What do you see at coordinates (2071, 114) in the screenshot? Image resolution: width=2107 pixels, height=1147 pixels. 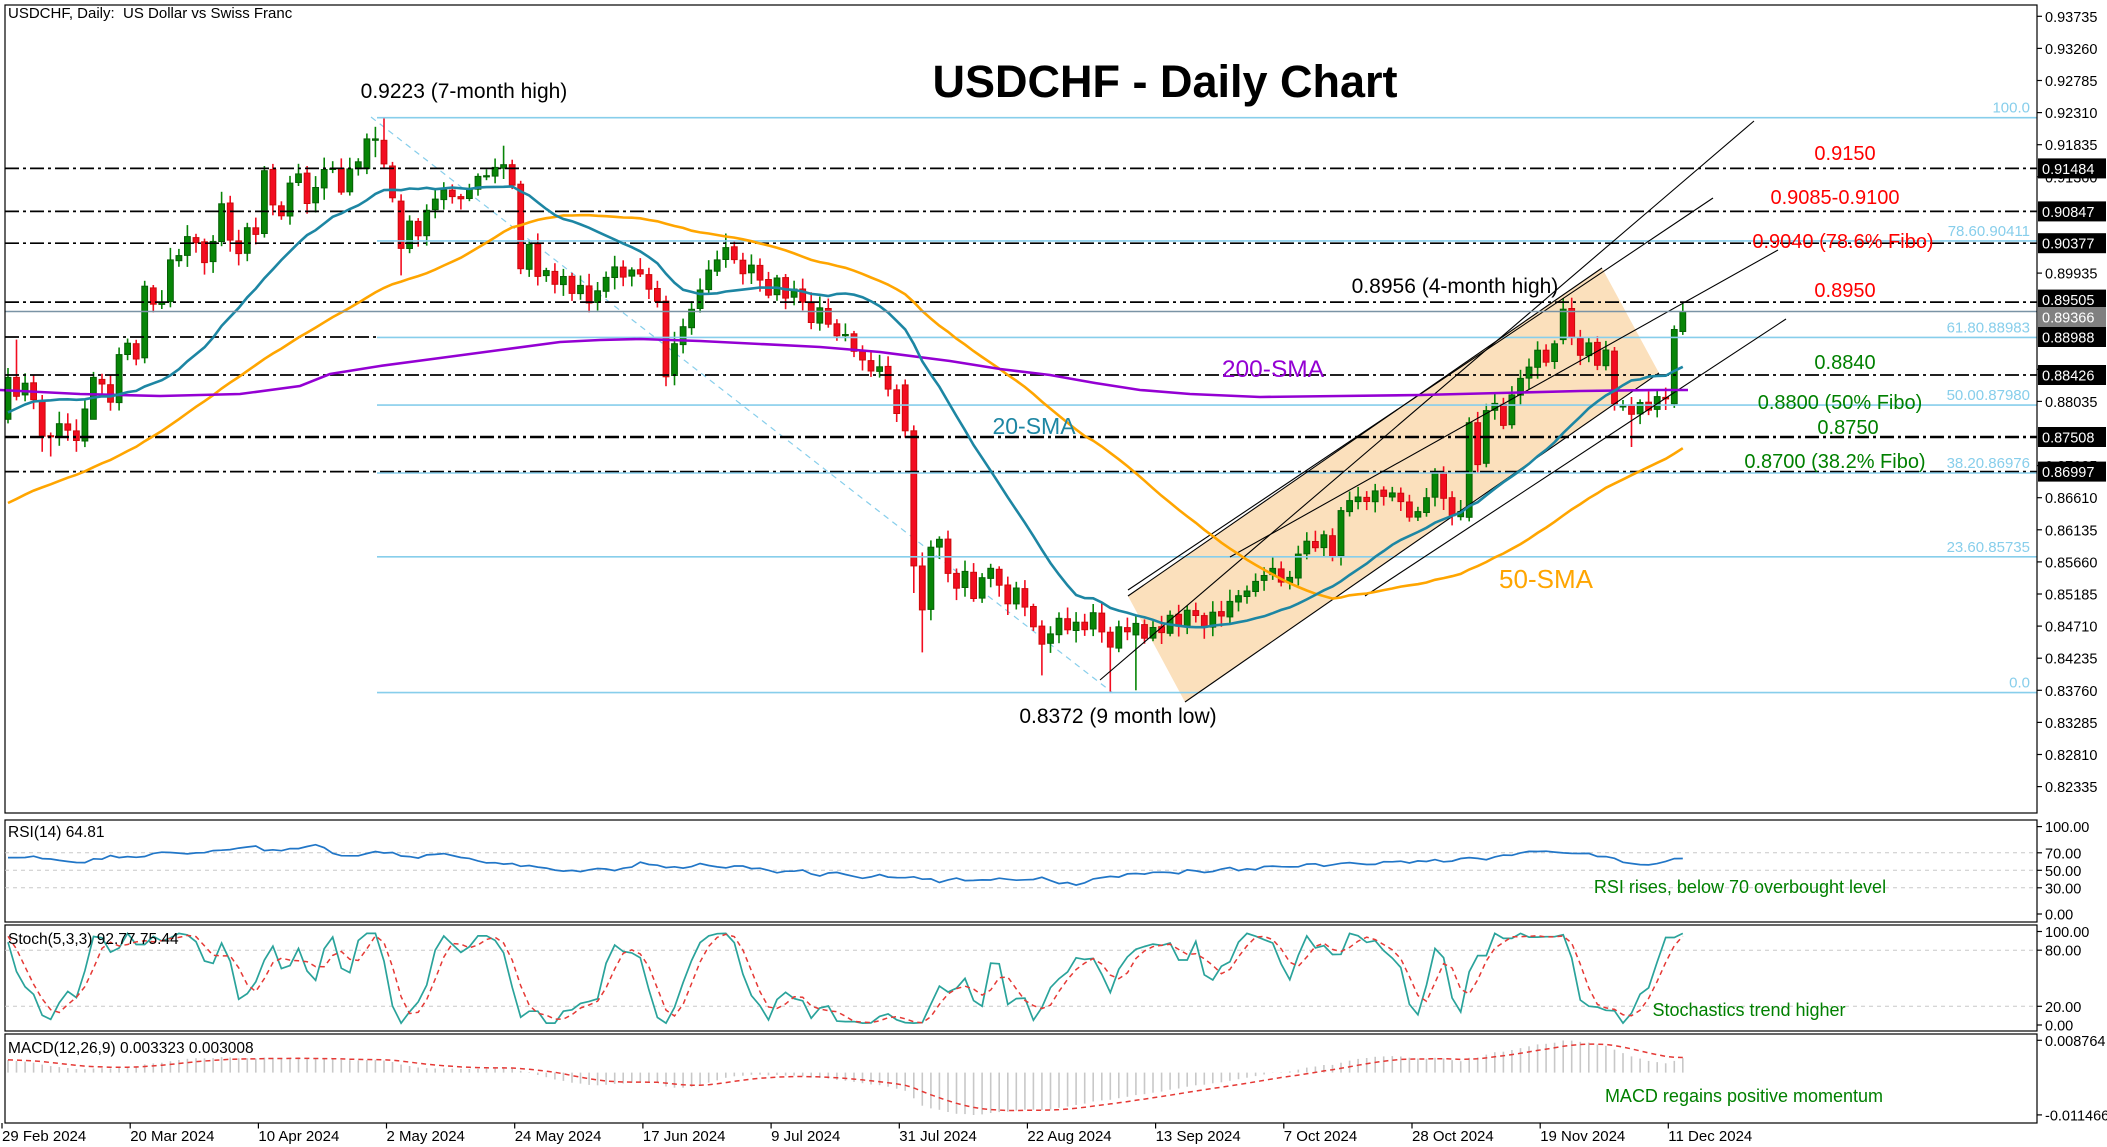 I see `svg-text: 0.92310` at bounding box center [2071, 114].